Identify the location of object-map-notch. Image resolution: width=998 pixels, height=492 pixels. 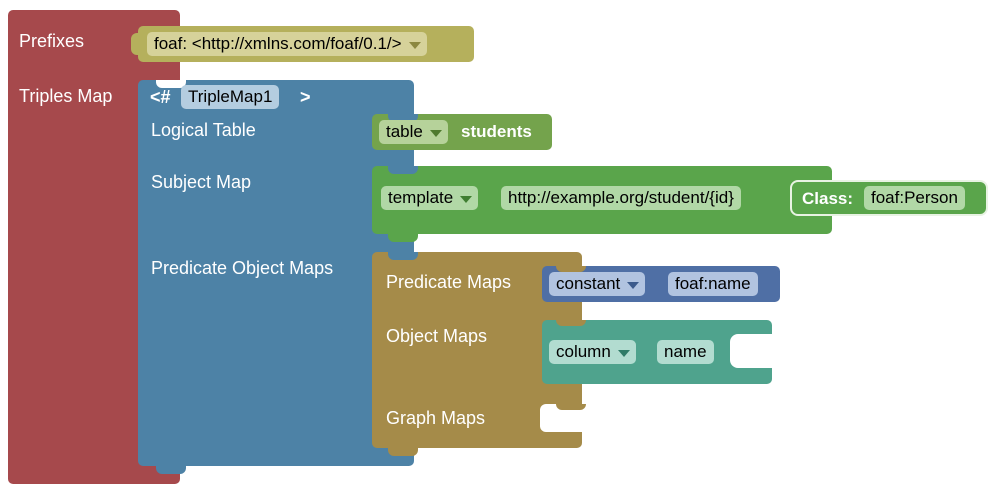
(571, 323).